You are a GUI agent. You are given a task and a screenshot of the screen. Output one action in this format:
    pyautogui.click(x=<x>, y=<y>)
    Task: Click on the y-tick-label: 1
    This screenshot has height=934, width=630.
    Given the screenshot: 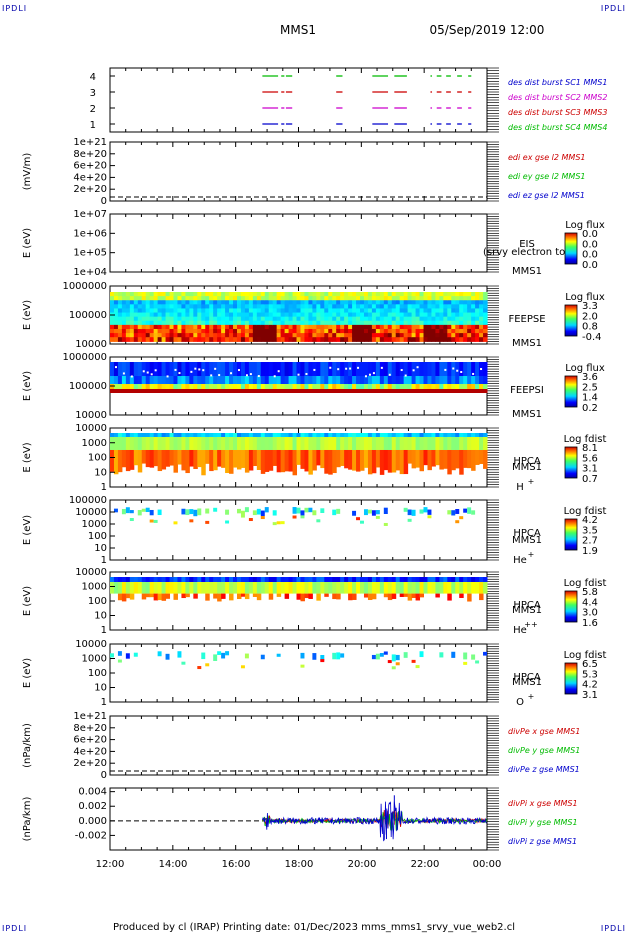 What is the action you would take?
    pyautogui.click(x=104, y=702)
    